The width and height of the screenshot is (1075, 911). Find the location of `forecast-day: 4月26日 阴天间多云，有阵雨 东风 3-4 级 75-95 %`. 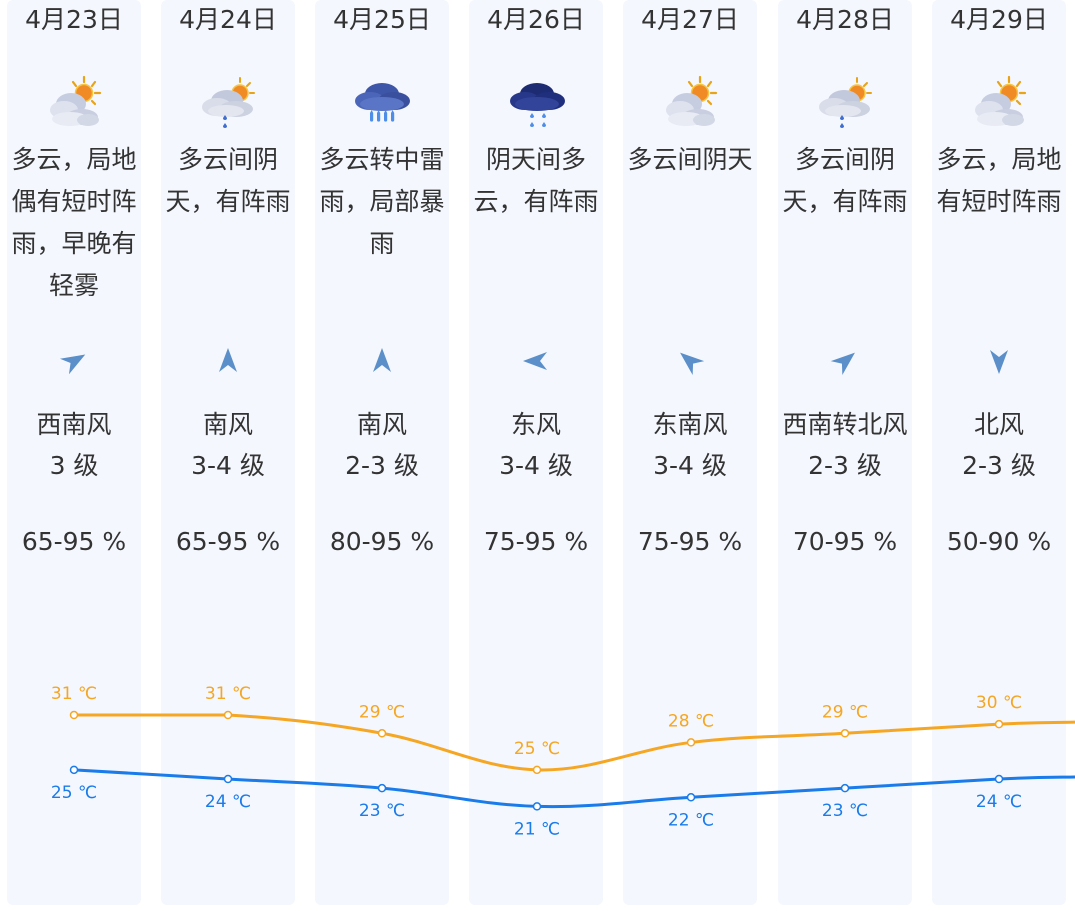

forecast-day: 4月26日 阴天间多云，有阵雨 东风 3-4 级 75-95 % is located at coordinates (536, 452).